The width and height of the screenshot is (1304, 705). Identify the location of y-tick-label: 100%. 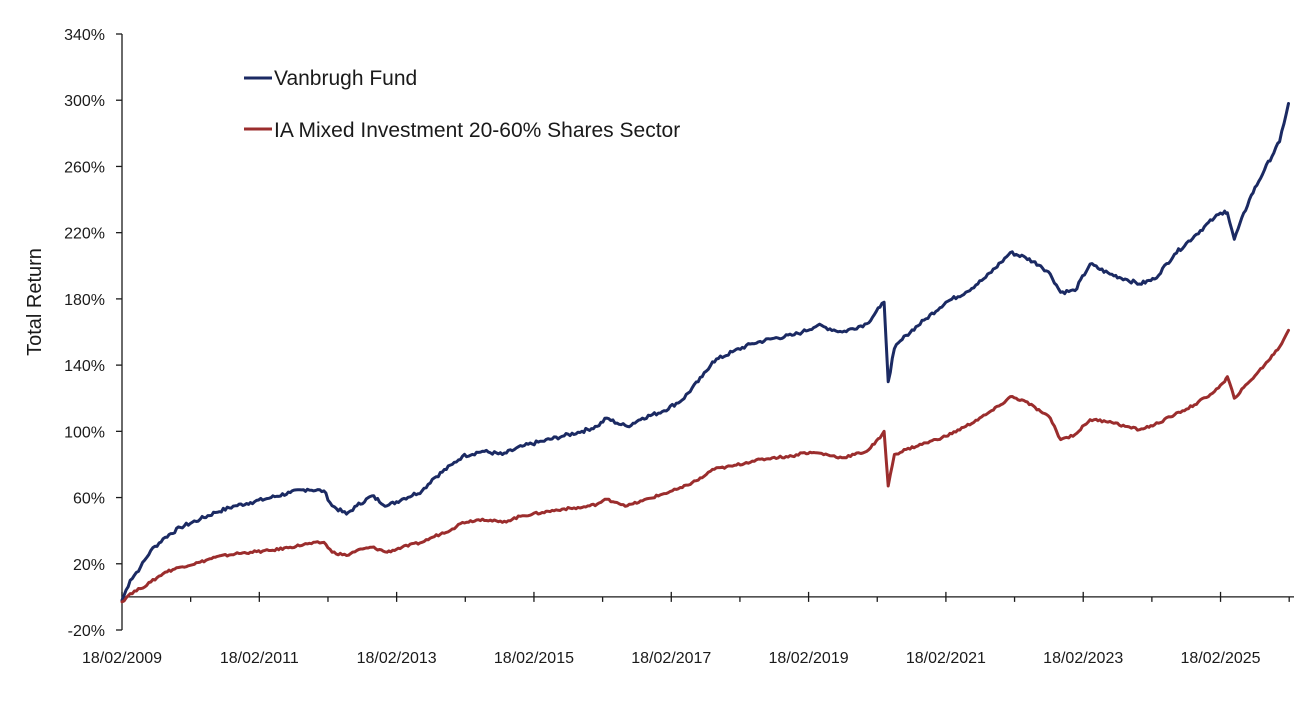
(84, 432).